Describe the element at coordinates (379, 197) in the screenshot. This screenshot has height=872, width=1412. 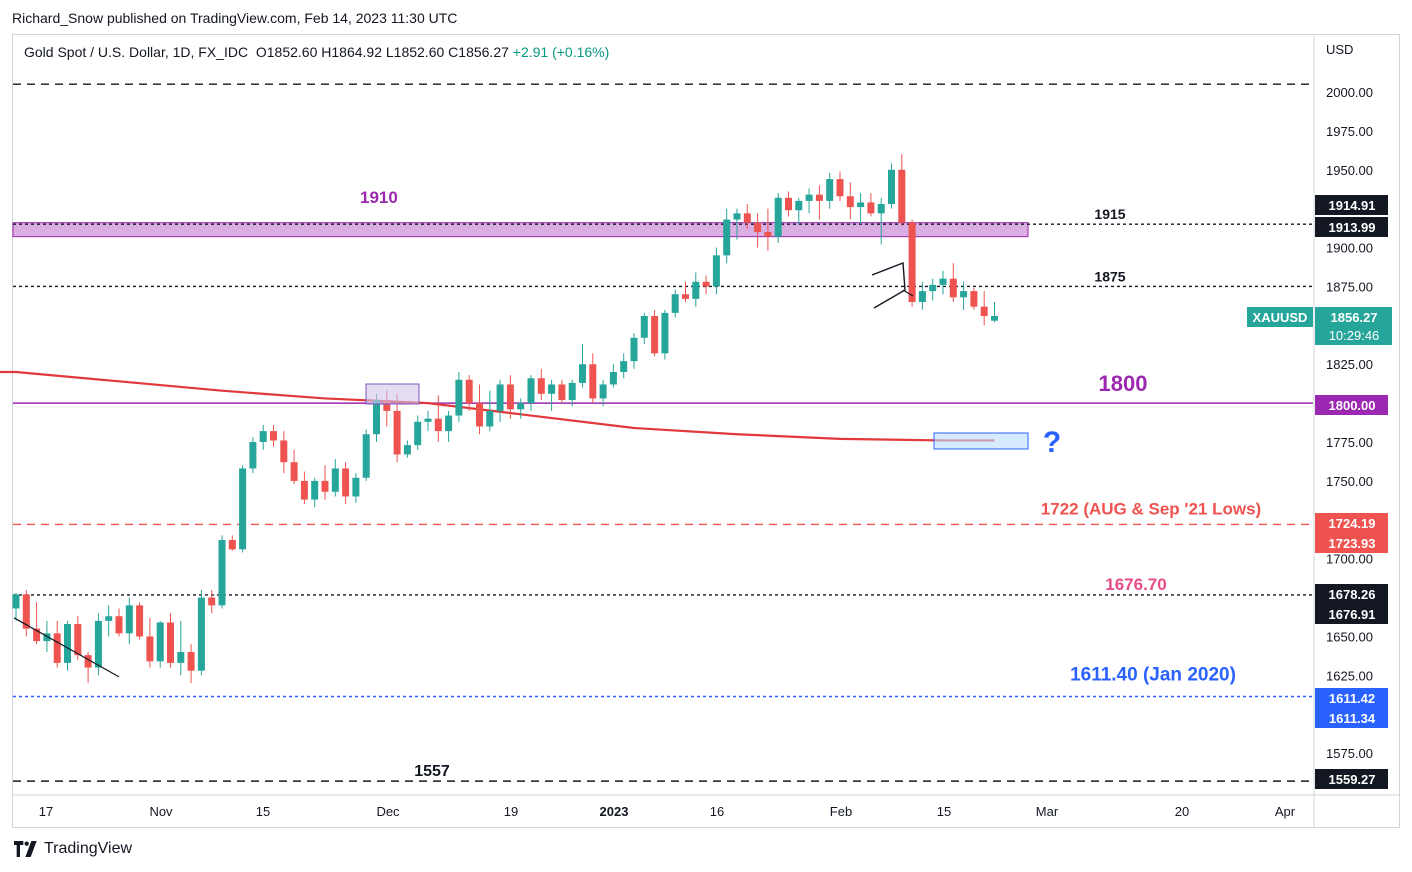
I see `zone-1910-label: 1910` at that location.